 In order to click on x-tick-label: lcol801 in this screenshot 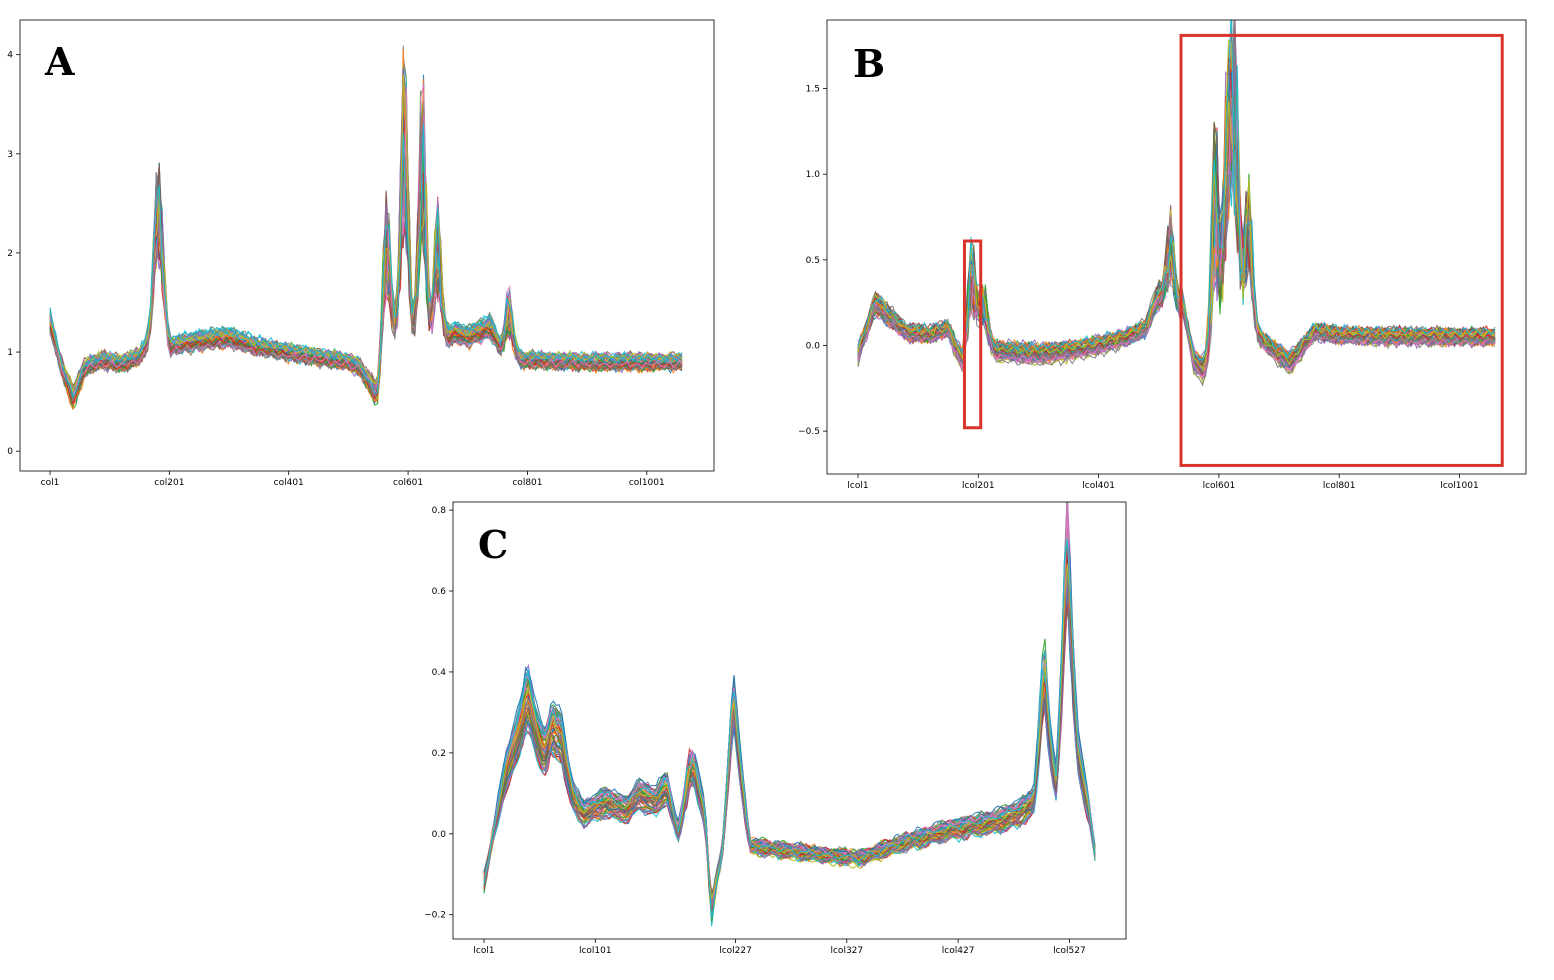, I will do `click(1339, 486)`.